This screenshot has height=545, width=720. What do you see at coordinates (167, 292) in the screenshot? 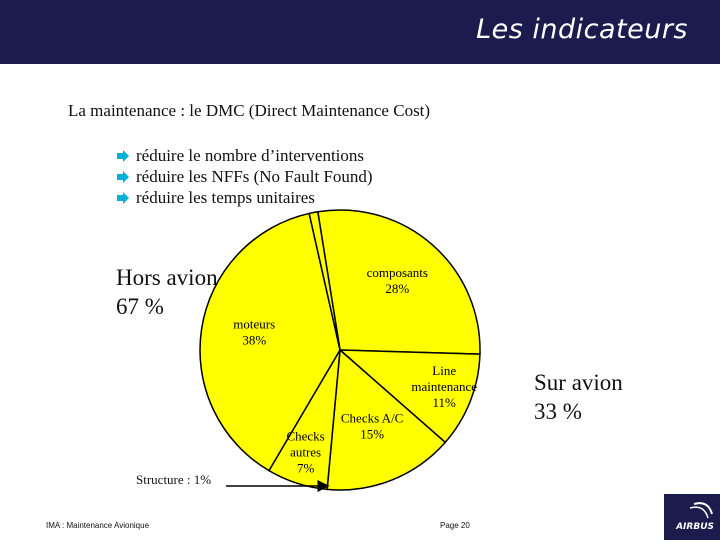
I see `hors-avion-label: Hors avion 67 %` at bounding box center [167, 292].